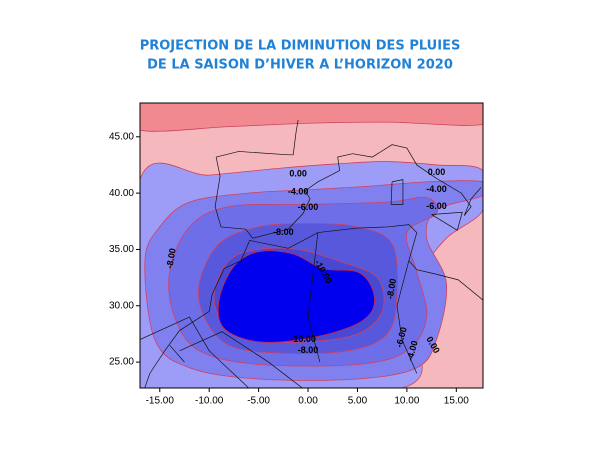 This screenshot has width=600, height=450. I want to click on x-tick-label: -5.00, so click(258, 401).